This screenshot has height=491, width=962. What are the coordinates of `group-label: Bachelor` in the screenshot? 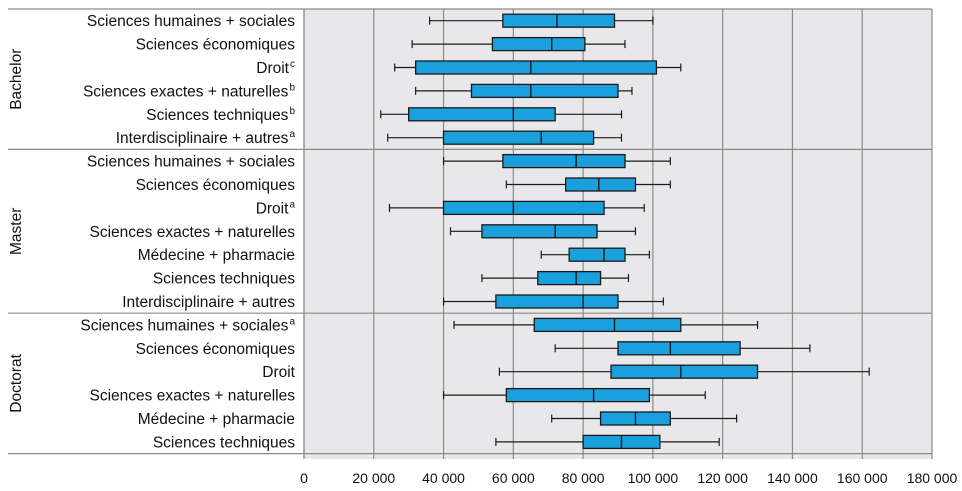 It's located at (16, 79).